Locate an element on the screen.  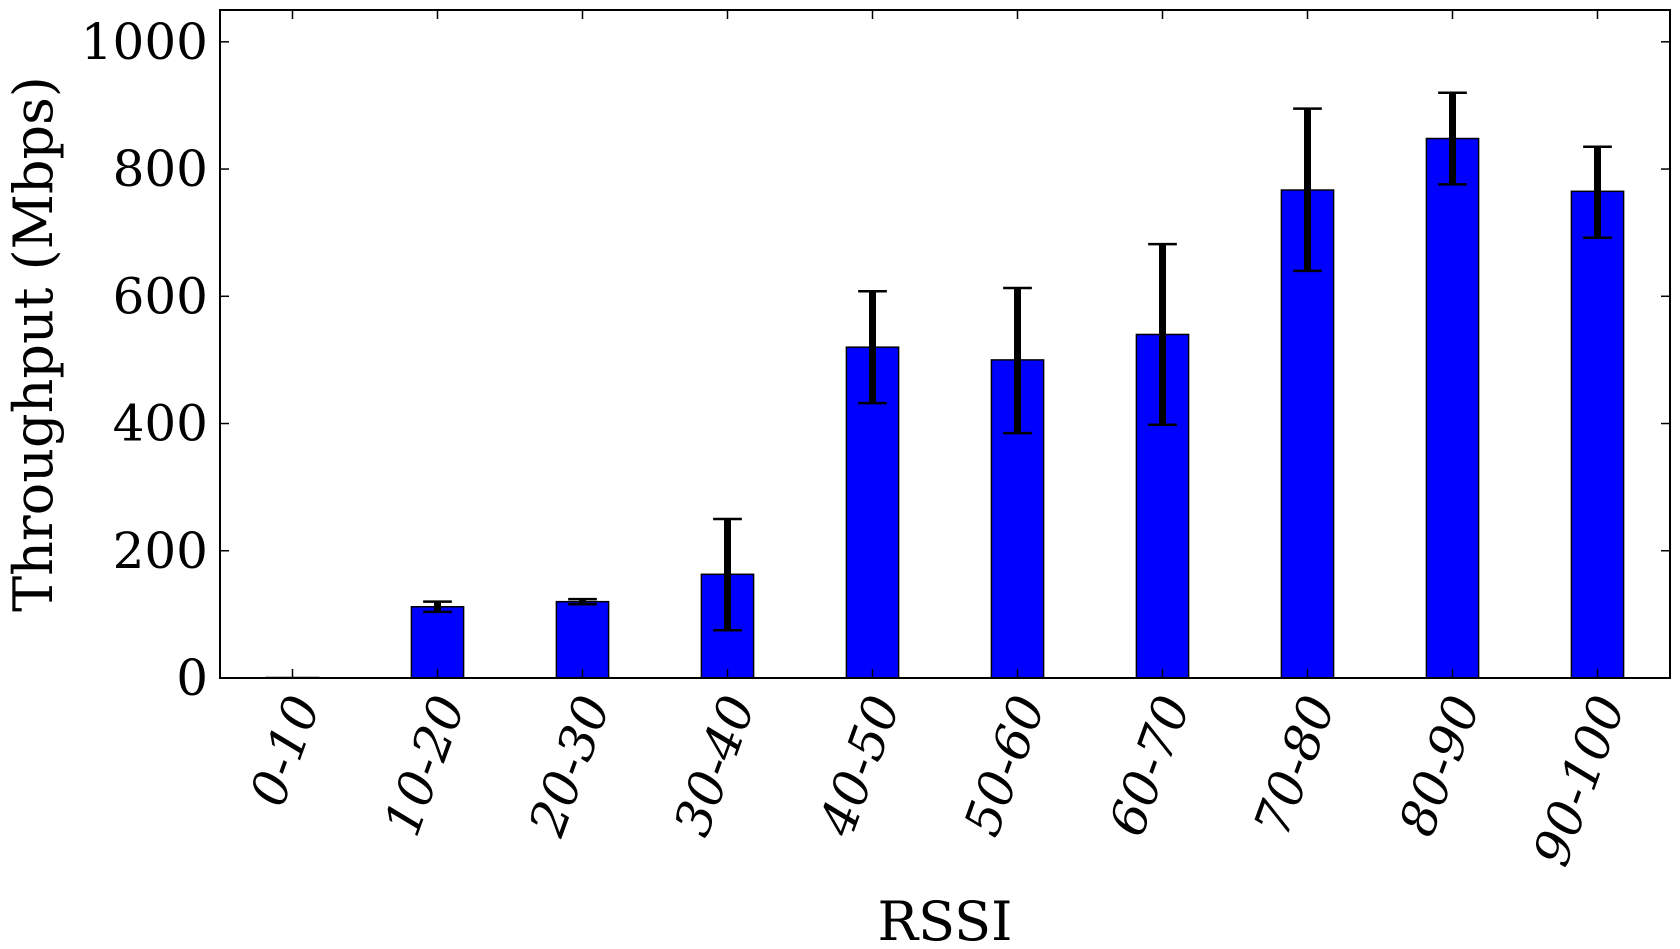
x-axis-title: RSSI is located at coordinates (944, 919).